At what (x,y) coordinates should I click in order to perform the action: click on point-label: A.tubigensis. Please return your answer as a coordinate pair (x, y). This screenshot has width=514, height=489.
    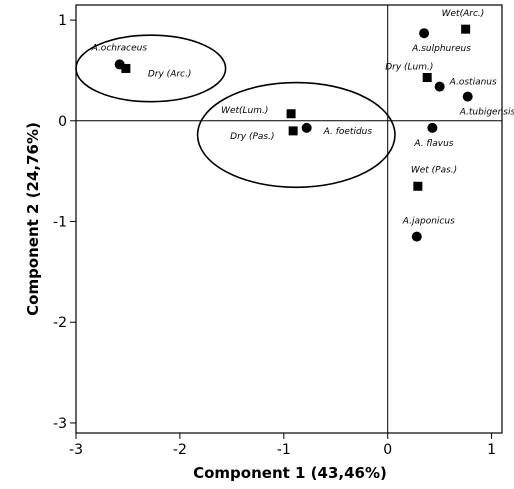
    Looking at the image, I should click on (486, 113).